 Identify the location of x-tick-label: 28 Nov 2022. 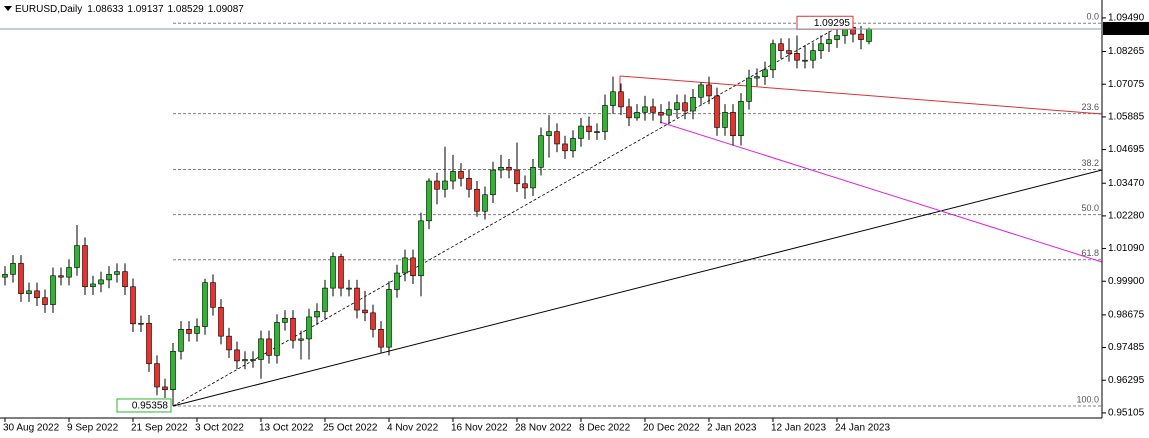
(543, 428).